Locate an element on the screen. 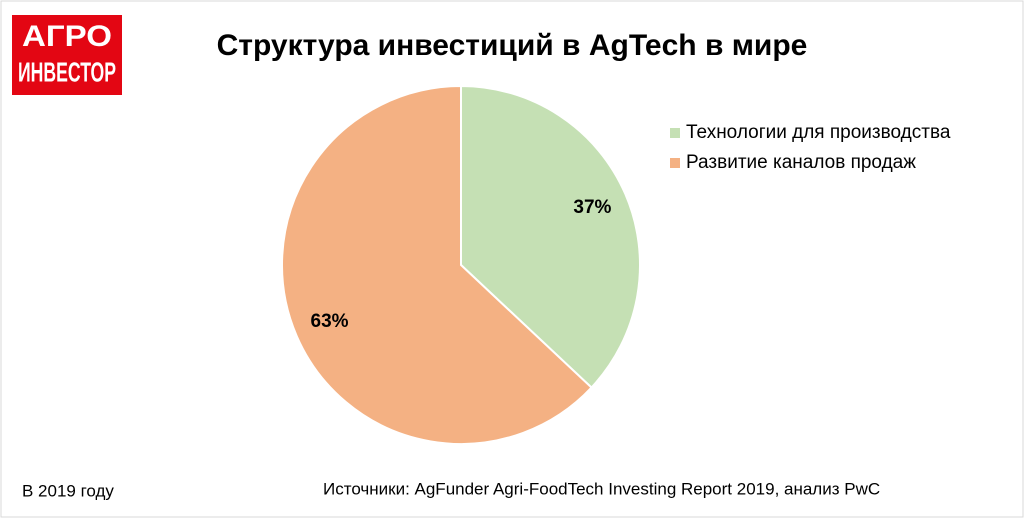 This screenshot has width=1024, height=524. data-label: 63% is located at coordinates (330, 321).